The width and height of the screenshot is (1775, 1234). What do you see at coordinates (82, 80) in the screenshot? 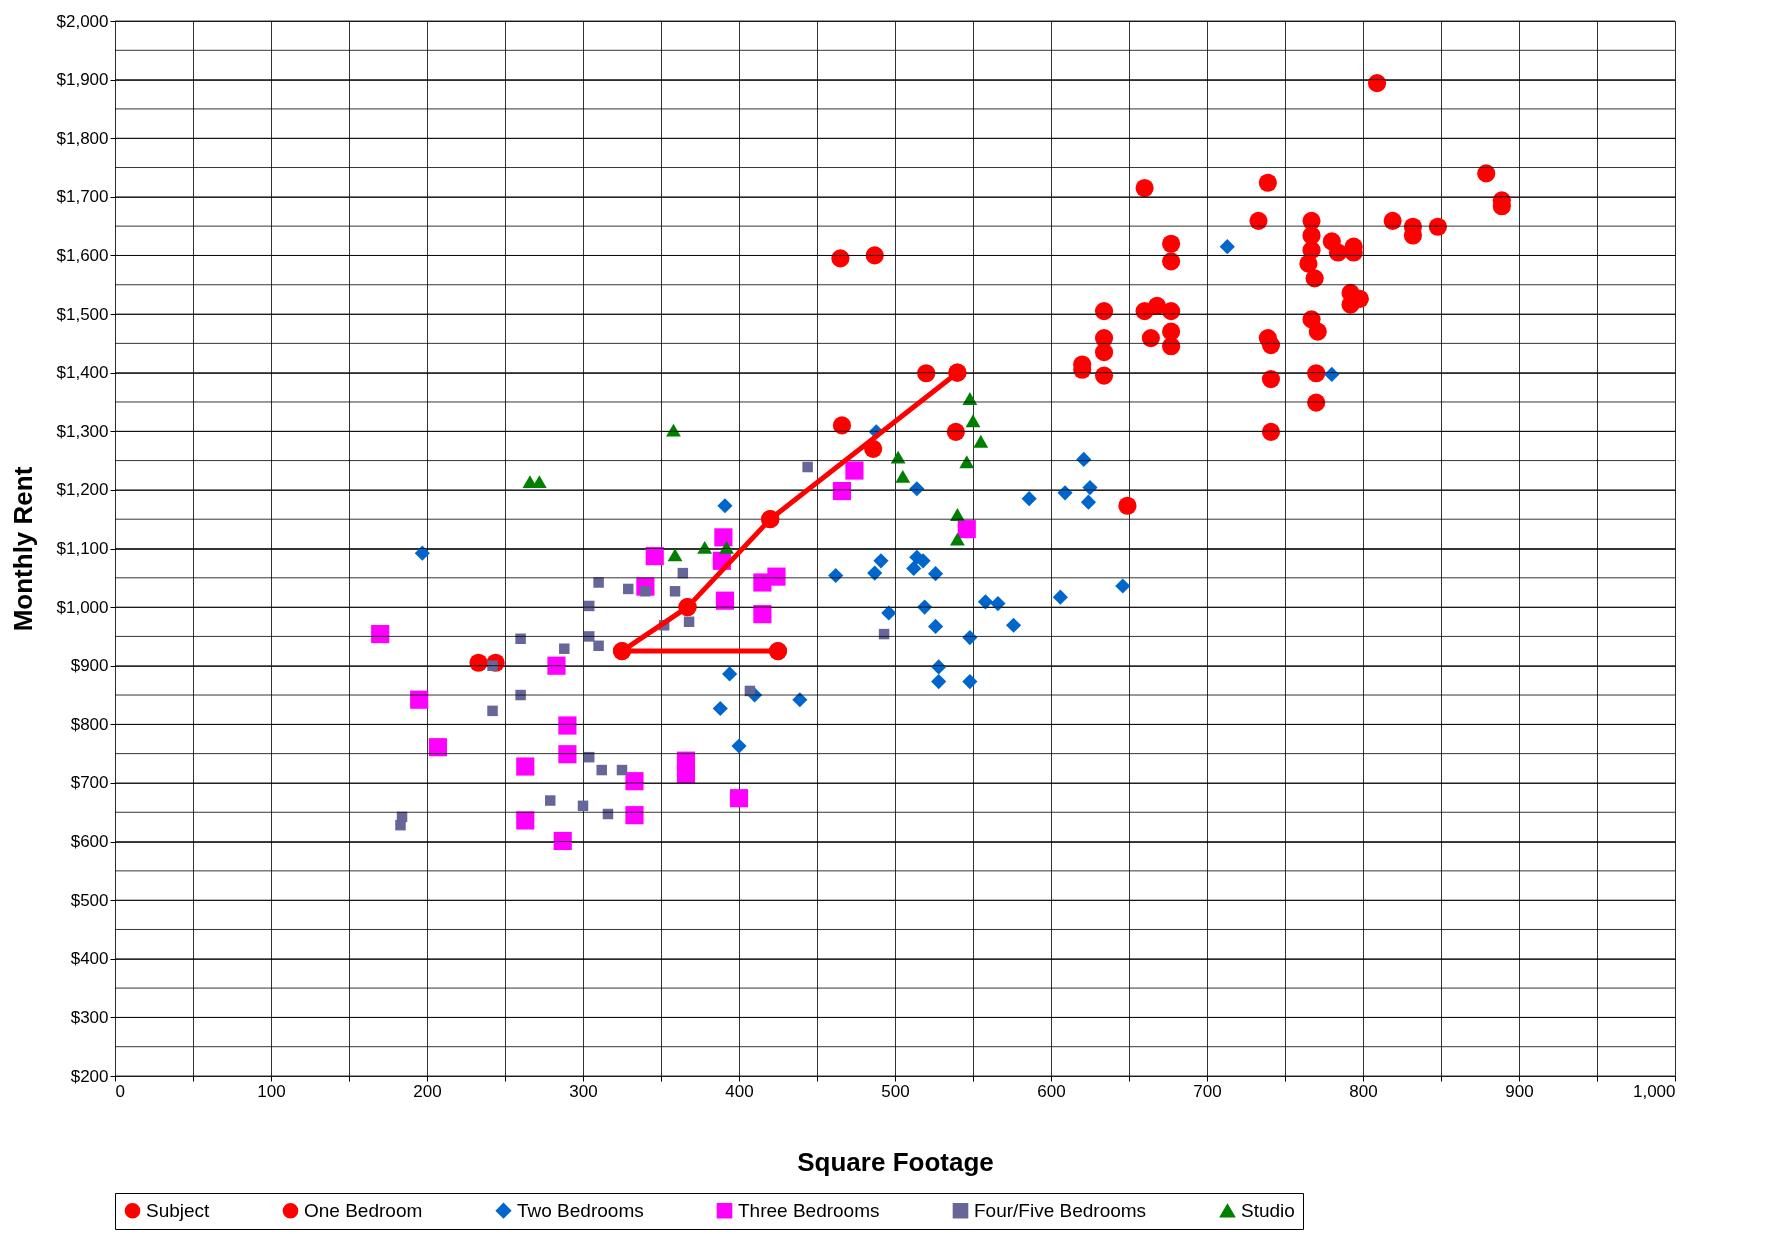
I see `y-tick-label: $1,900` at bounding box center [82, 80].